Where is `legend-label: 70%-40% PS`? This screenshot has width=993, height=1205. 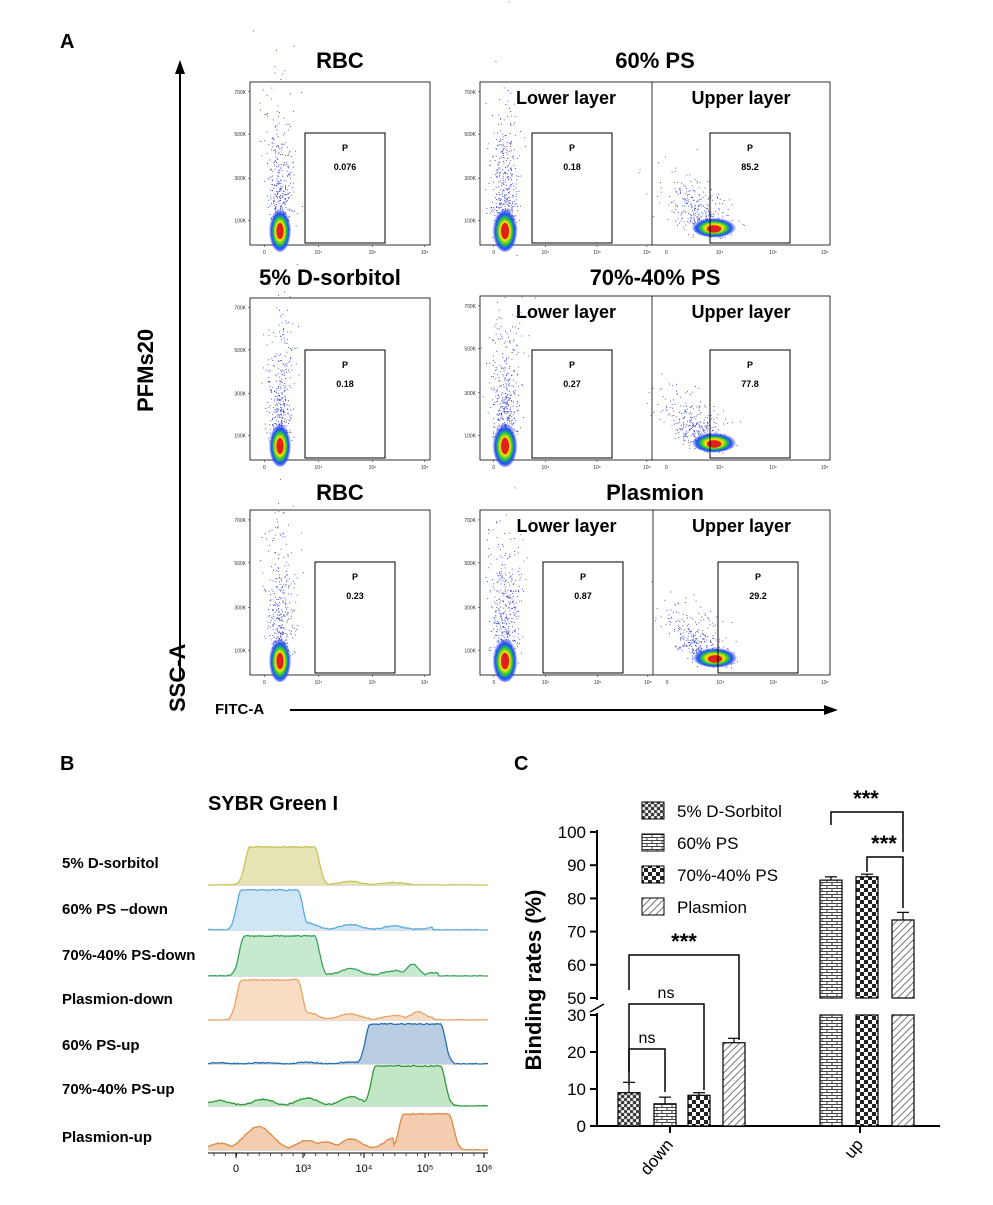 legend-label: 70%-40% PS is located at coordinates (727, 875).